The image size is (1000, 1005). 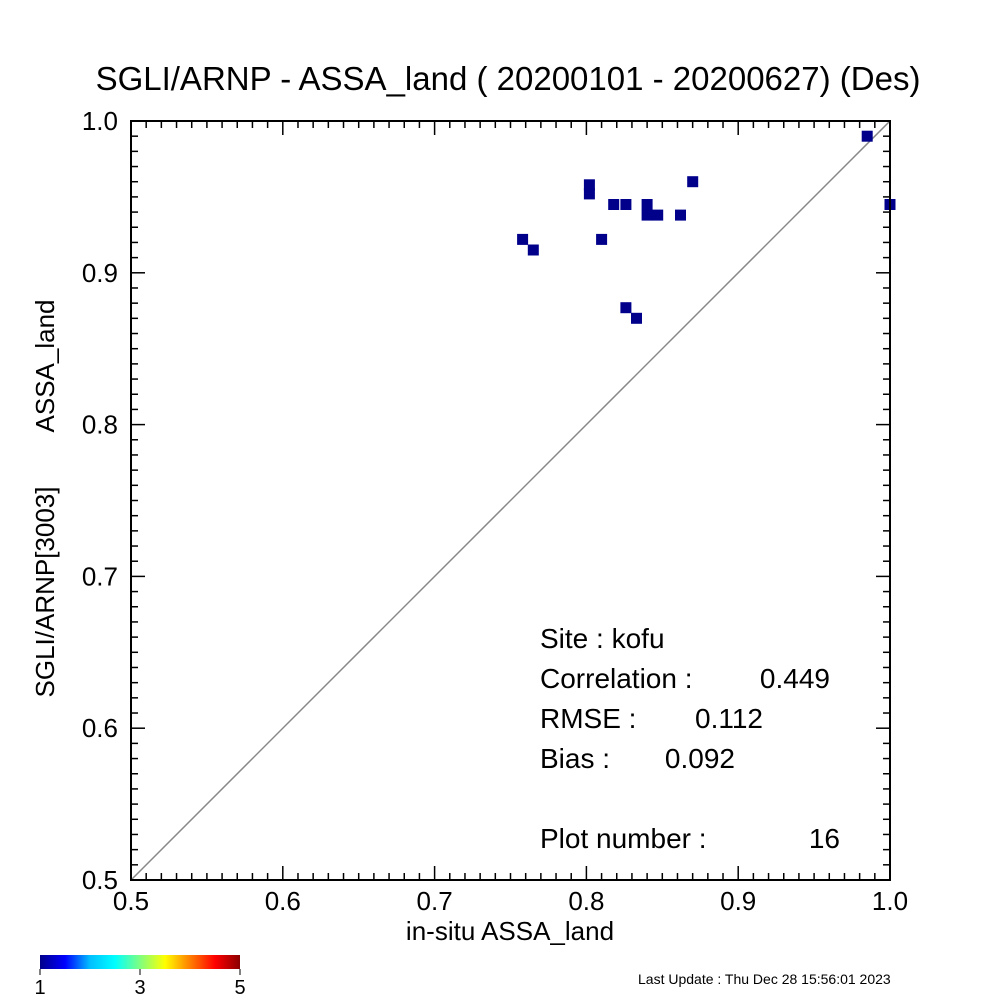 I want to click on colorbar-max-label: 5, so click(x=239, y=988).